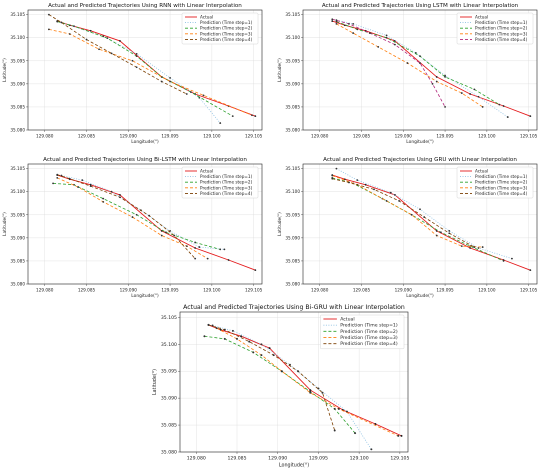  What do you see at coordinates (404, 136) in the screenshot?
I see `x-tick-label: 129.090` at bounding box center [404, 136].